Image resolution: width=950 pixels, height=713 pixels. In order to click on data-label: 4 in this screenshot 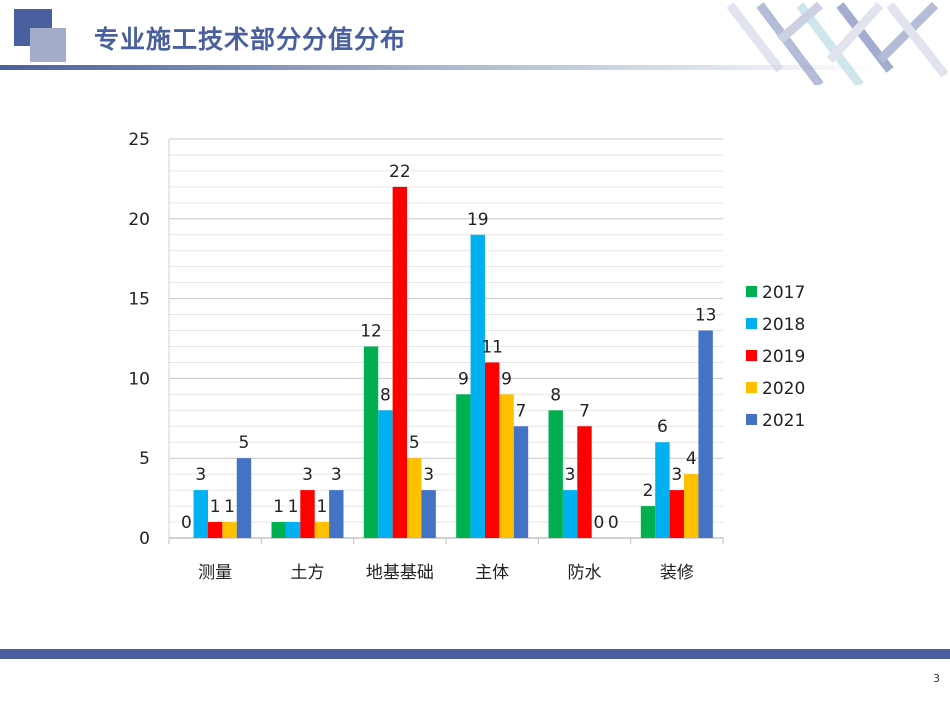, I will do `click(691, 459)`.